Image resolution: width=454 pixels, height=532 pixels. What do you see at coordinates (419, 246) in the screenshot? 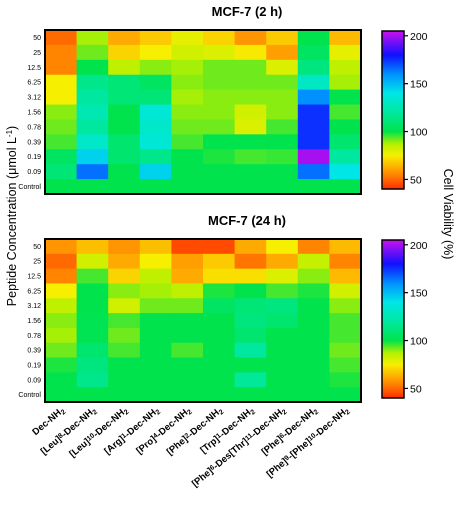
I see `colorbar-tick-label: 200` at bounding box center [419, 246].